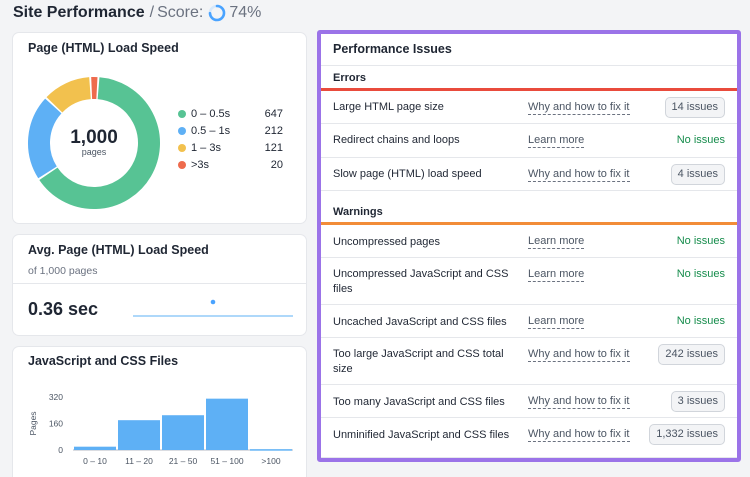 This screenshot has height=477, width=750. Describe the element at coordinates (118, 250) in the screenshot. I see `avg-speed-title: Avg. Page (HTML) Load Speed` at that location.